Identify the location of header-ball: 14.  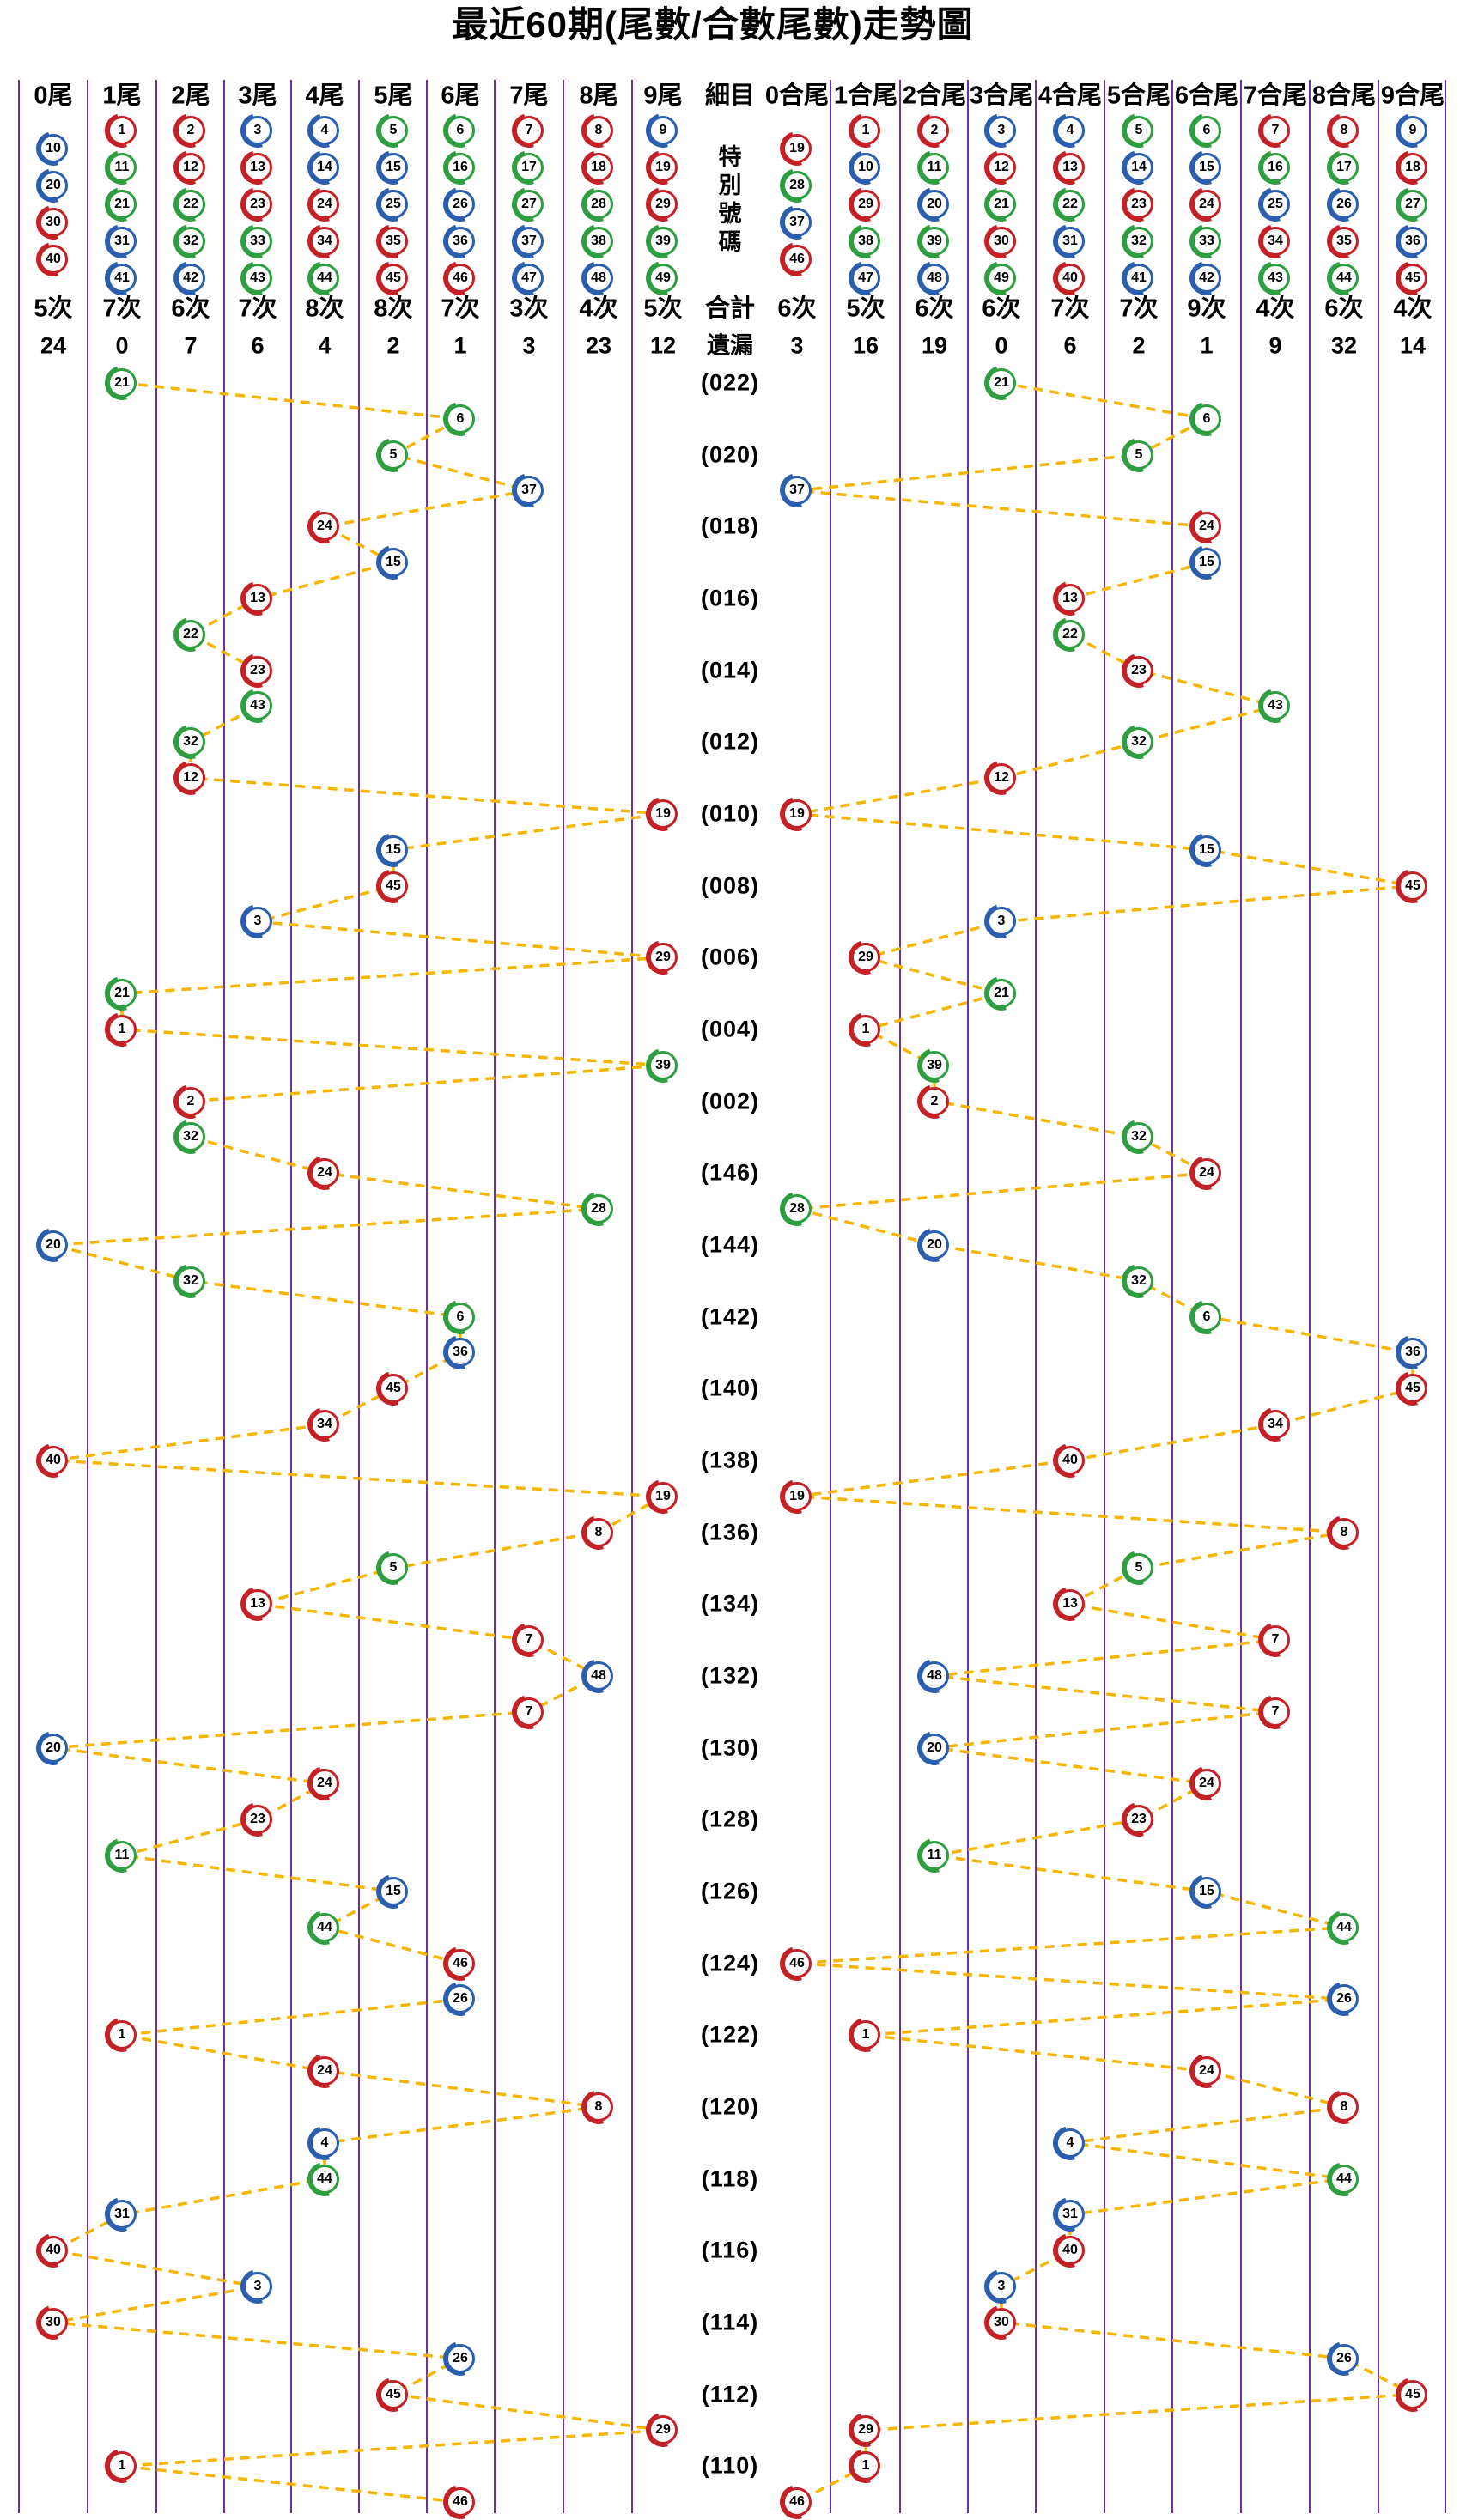
(1138, 168).